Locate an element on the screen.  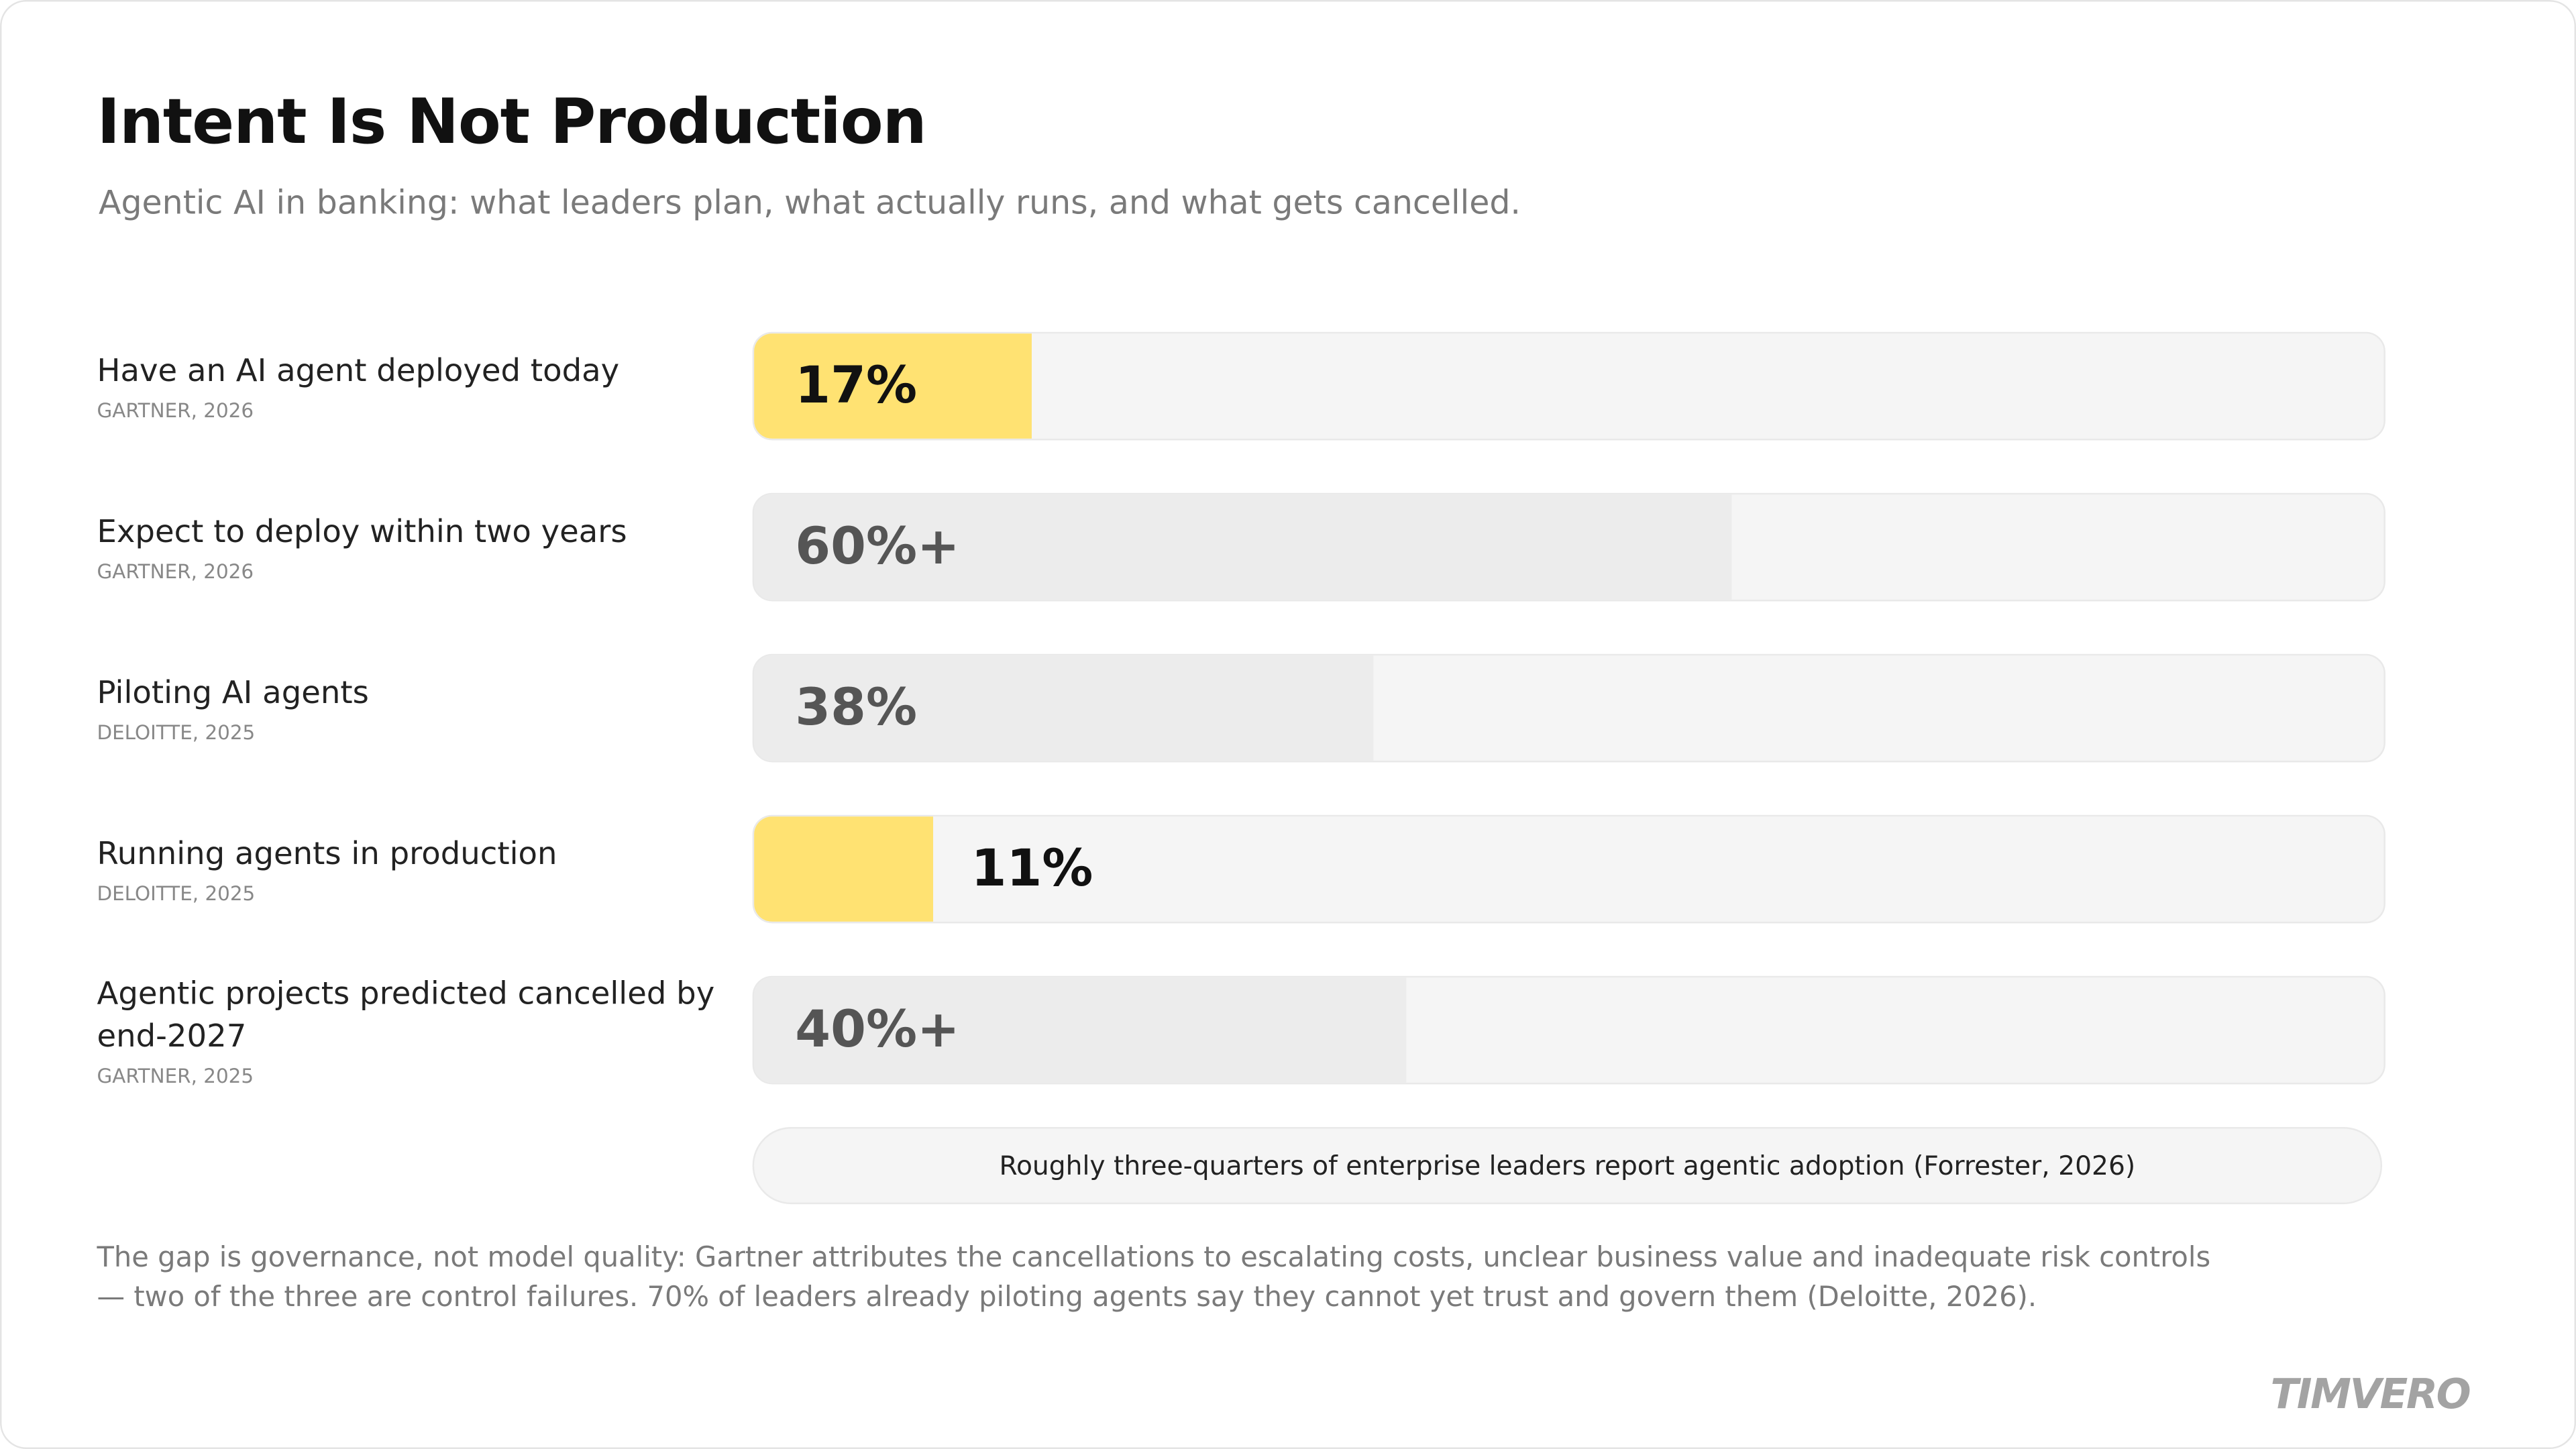
category-label: Piloting AI agents is located at coordinates (233, 693).